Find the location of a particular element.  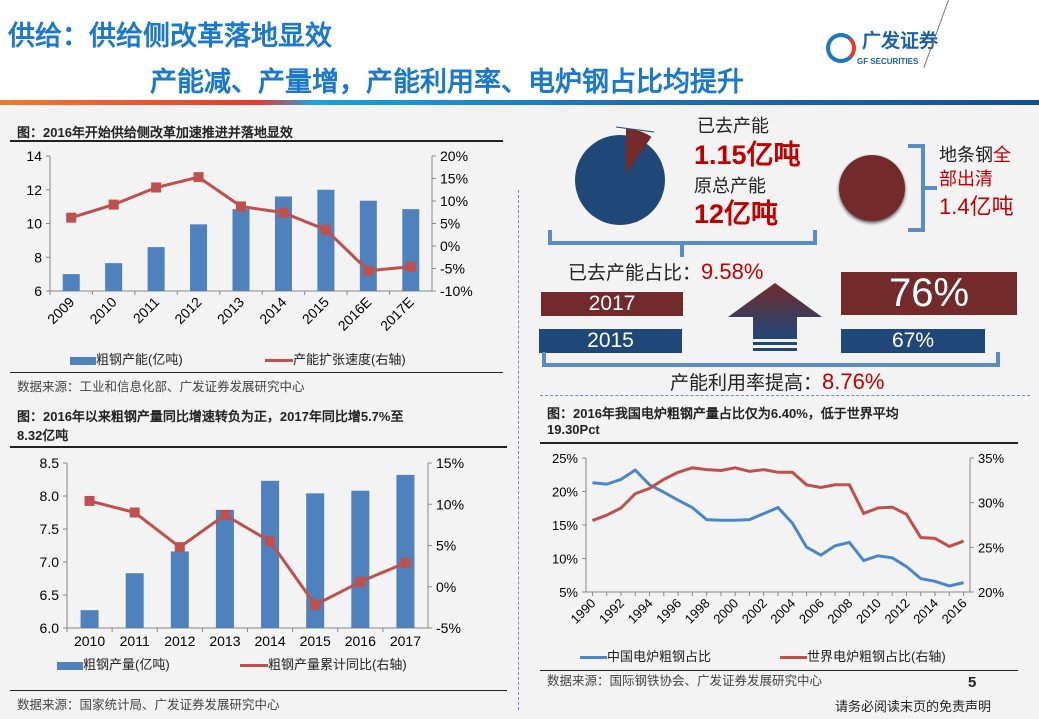

x-tick-label: 2016E is located at coordinates (355, 314).